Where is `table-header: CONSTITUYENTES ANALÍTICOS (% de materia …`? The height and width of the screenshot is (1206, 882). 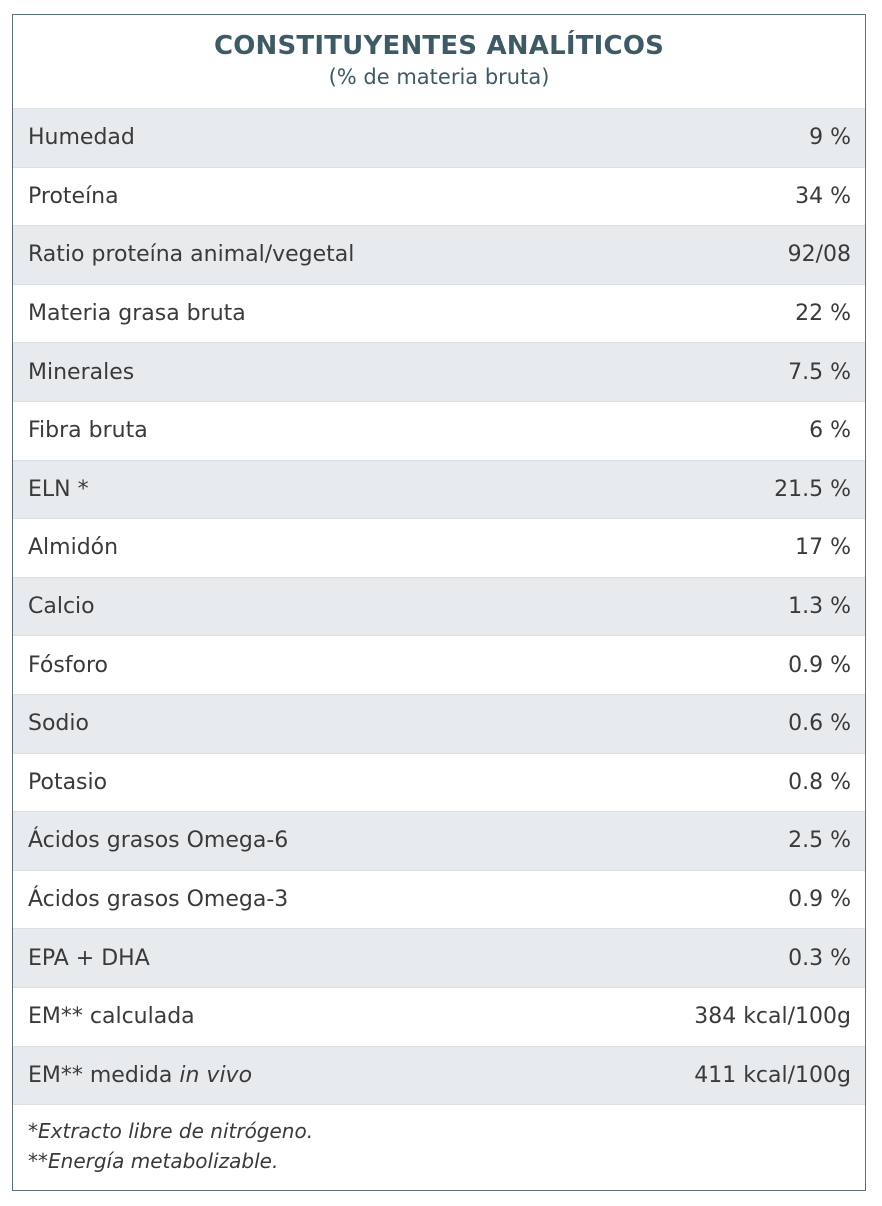
table-header: CONSTITUYENTES ANALÍTICOS (% de materia … is located at coordinates (439, 62).